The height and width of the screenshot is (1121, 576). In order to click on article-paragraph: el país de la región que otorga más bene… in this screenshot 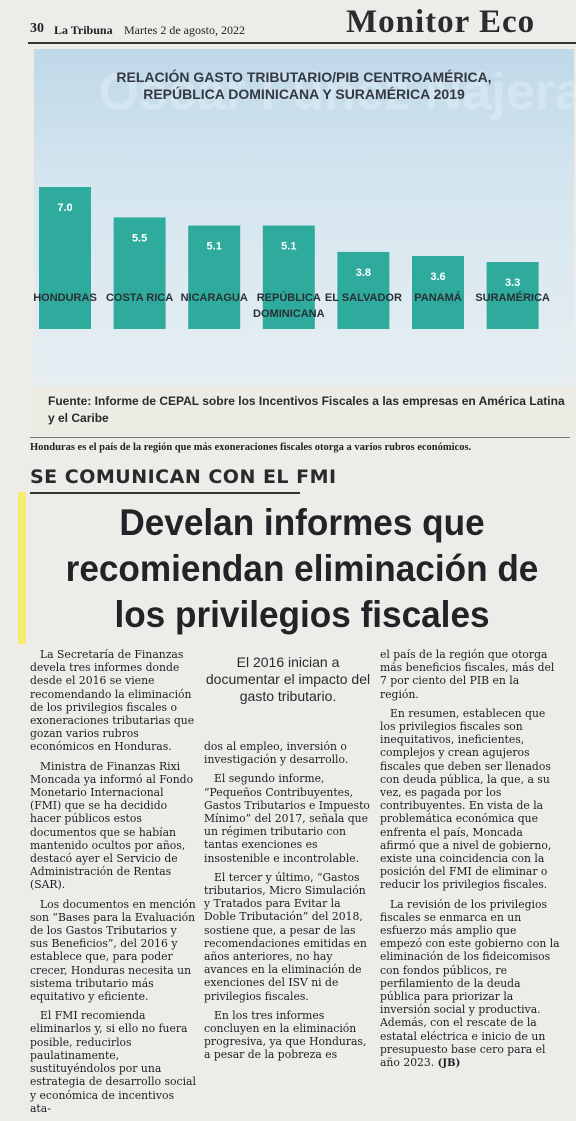, I will do `click(467, 674)`.